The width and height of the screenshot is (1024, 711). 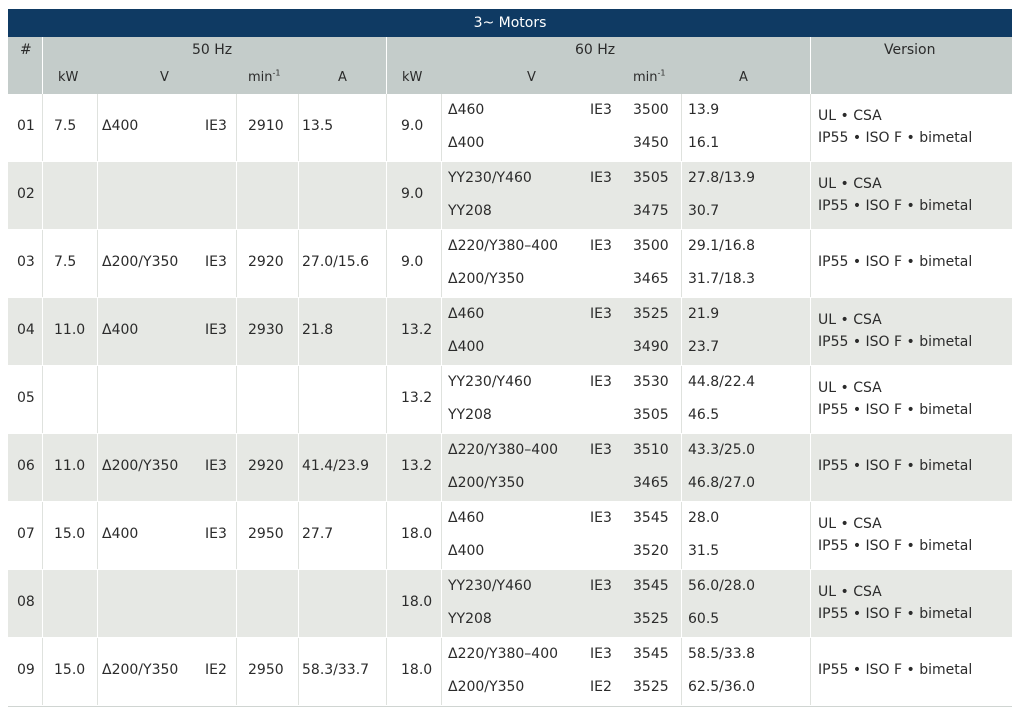 I want to click on speed-50hz: 2950, so click(x=266, y=670).